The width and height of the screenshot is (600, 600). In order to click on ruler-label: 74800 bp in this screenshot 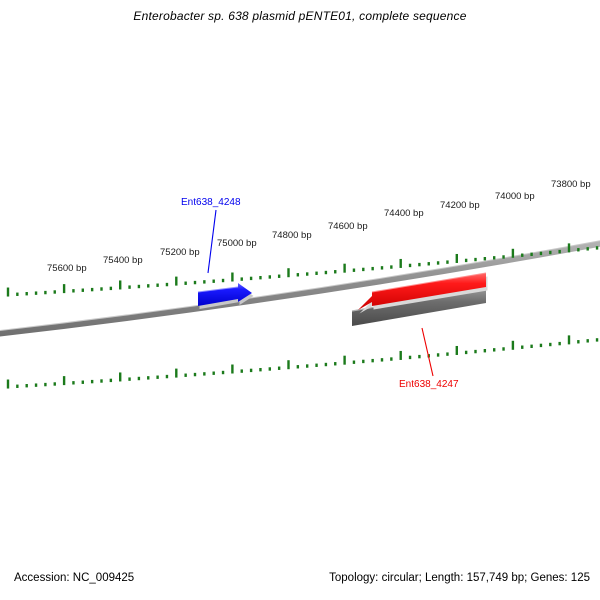, I will do `click(292, 235)`.